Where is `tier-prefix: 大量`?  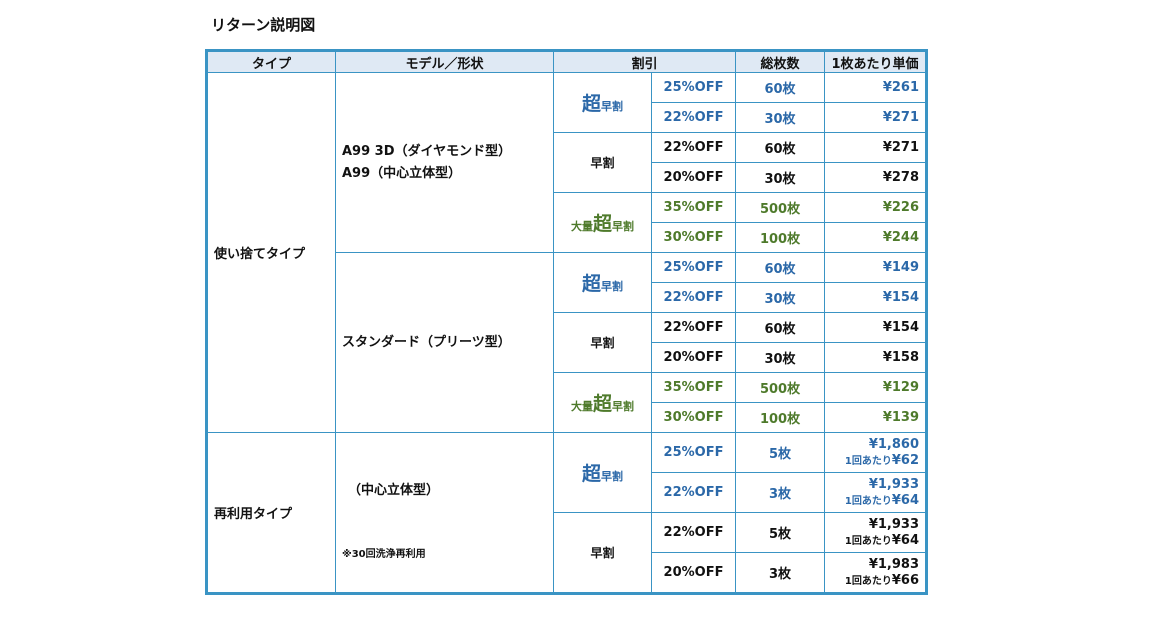
tier-prefix: 大量 is located at coordinates (581, 226).